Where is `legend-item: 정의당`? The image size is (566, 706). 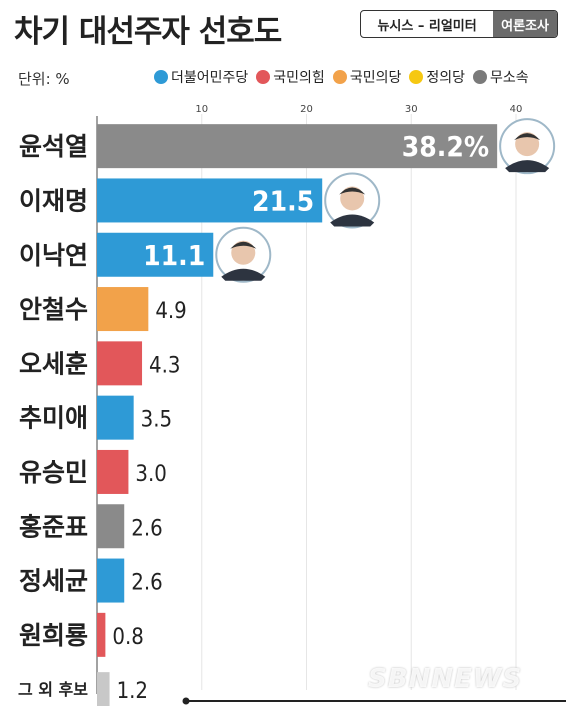
legend-item: 정의당 is located at coordinates (437, 77).